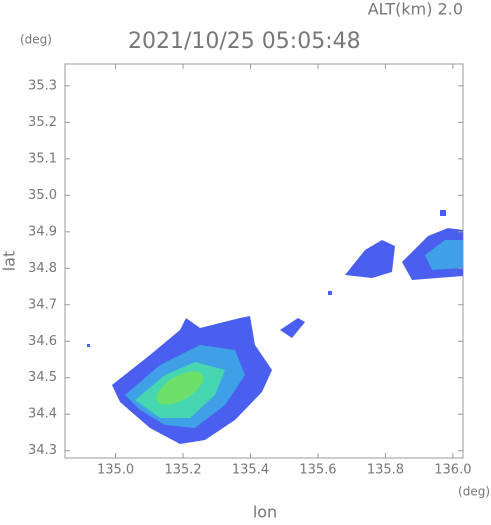 This screenshot has height=525, width=491. Describe the element at coordinates (42, 450) in the screenshot. I see `y-tick-label: 34.3` at that location.